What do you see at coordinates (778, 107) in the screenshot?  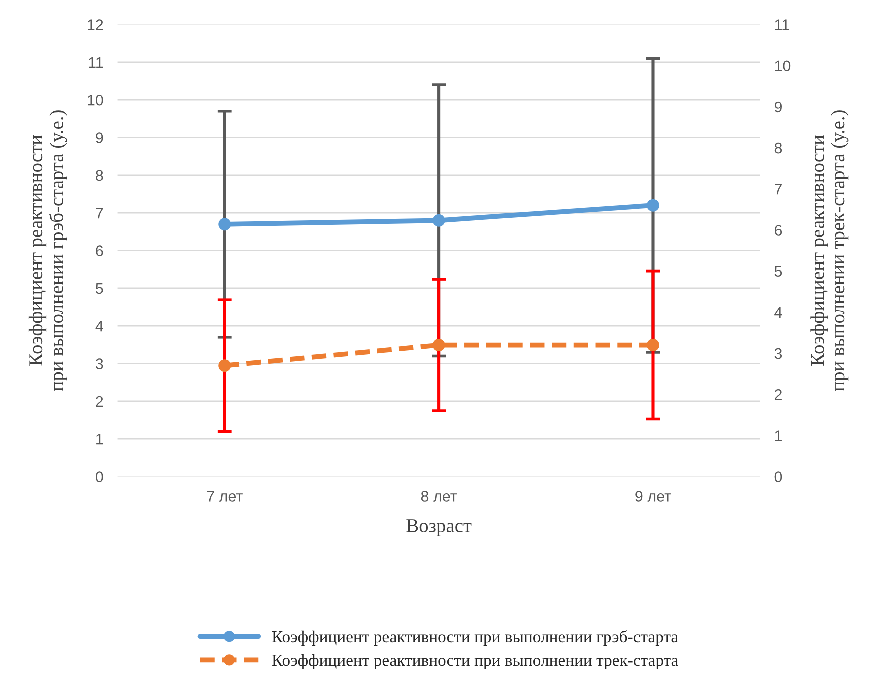 I see `y2-tick-label: 9` at bounding box center [778, 107].